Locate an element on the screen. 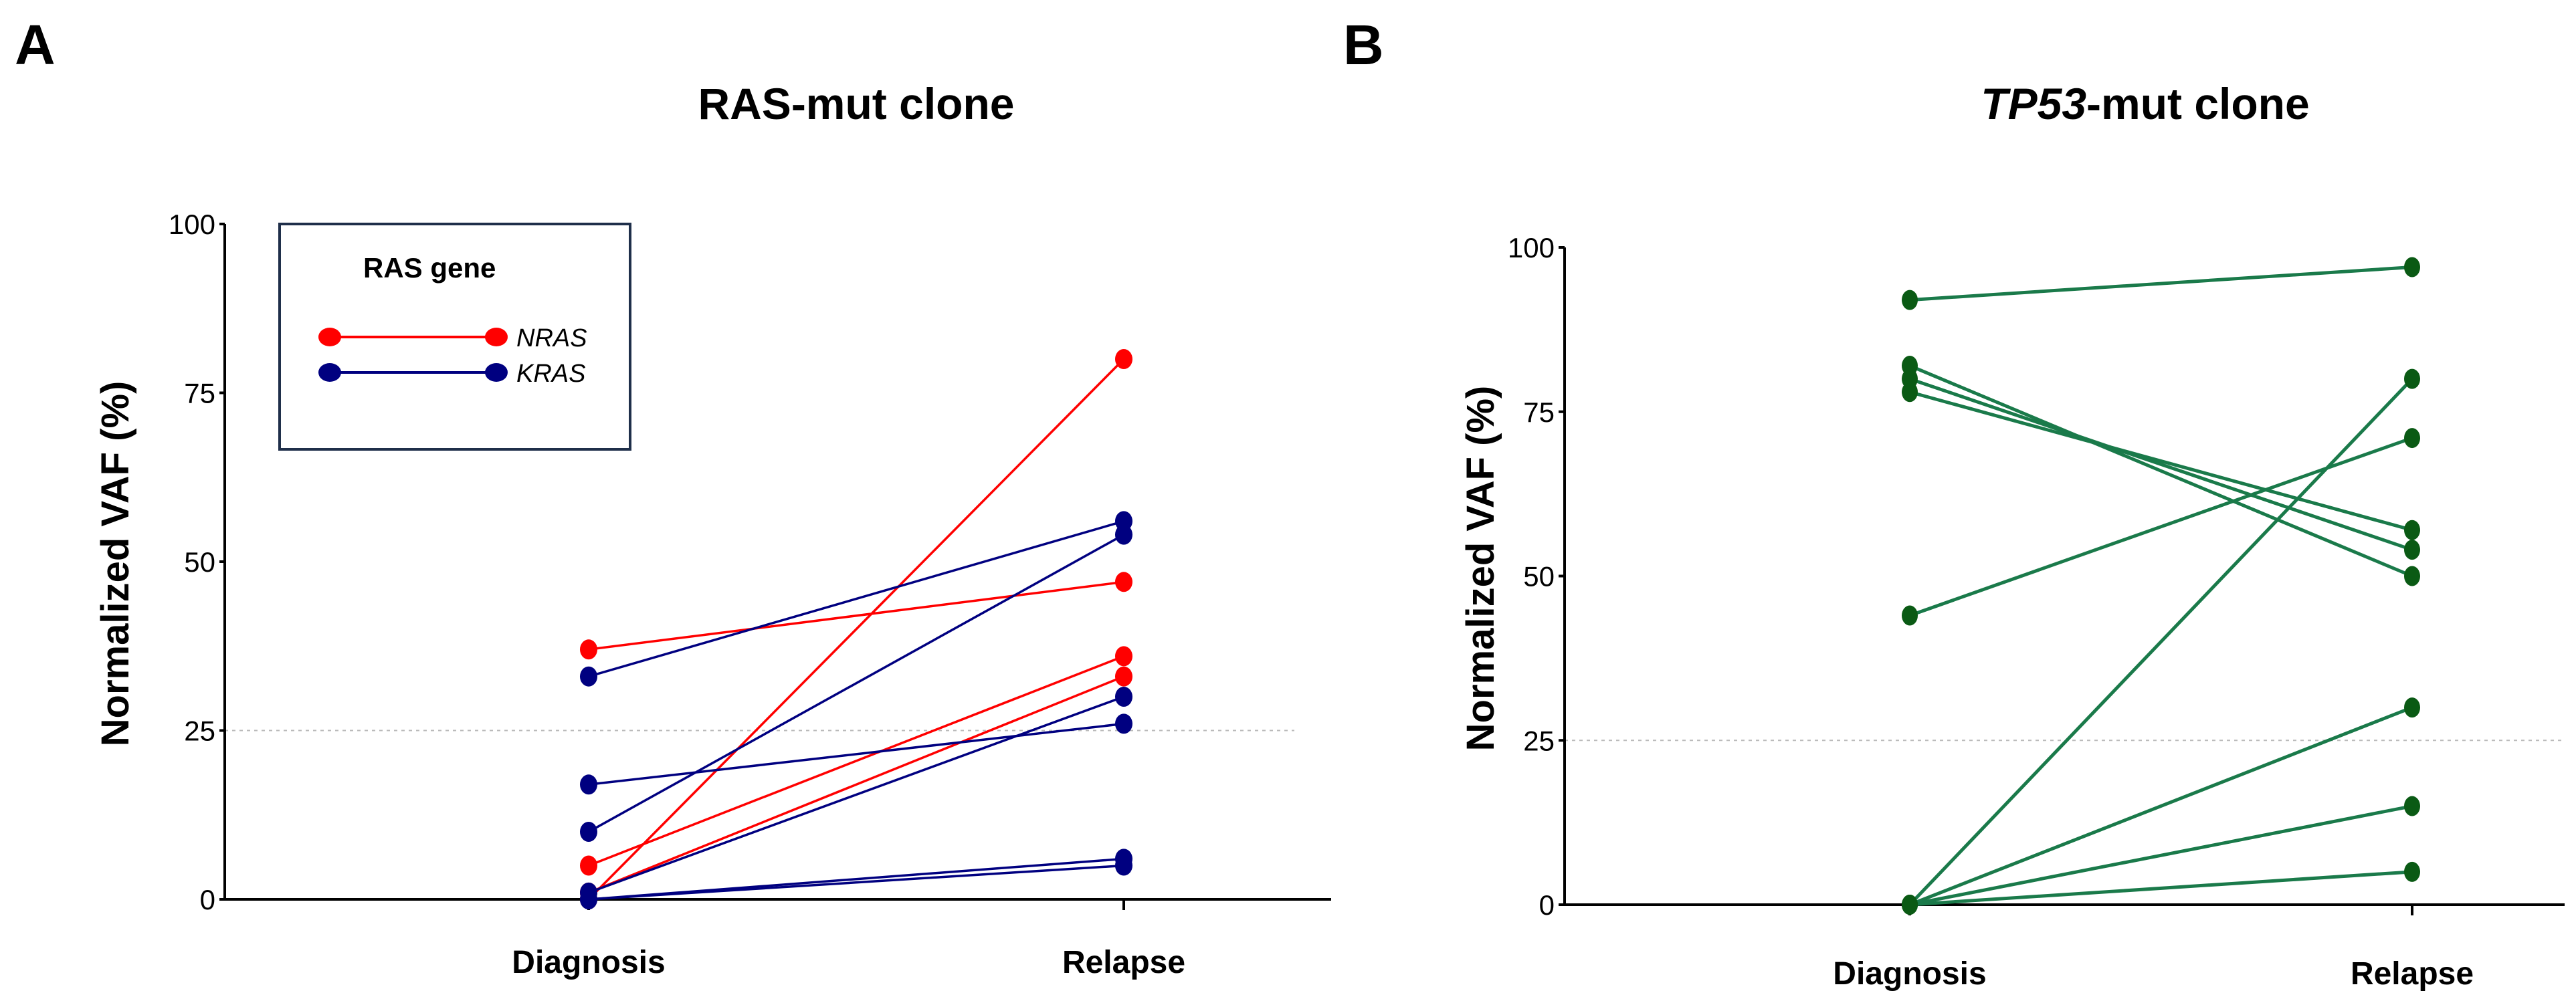  chart-b-x-tick-label: Diagnosis is located at coordinates (1909, 974).